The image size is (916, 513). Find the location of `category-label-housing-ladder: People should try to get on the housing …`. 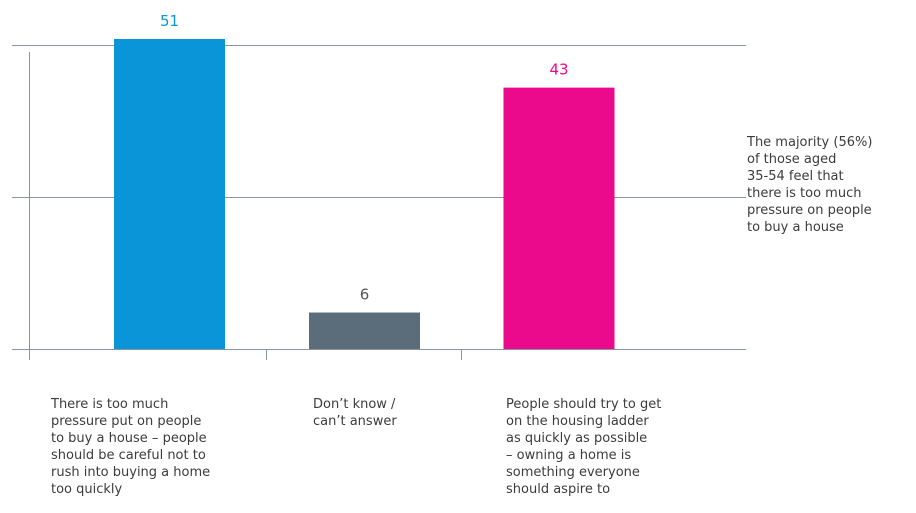

category-label-housing-ladder: People should try to get on the housing … is located at coordinates (584, 447).